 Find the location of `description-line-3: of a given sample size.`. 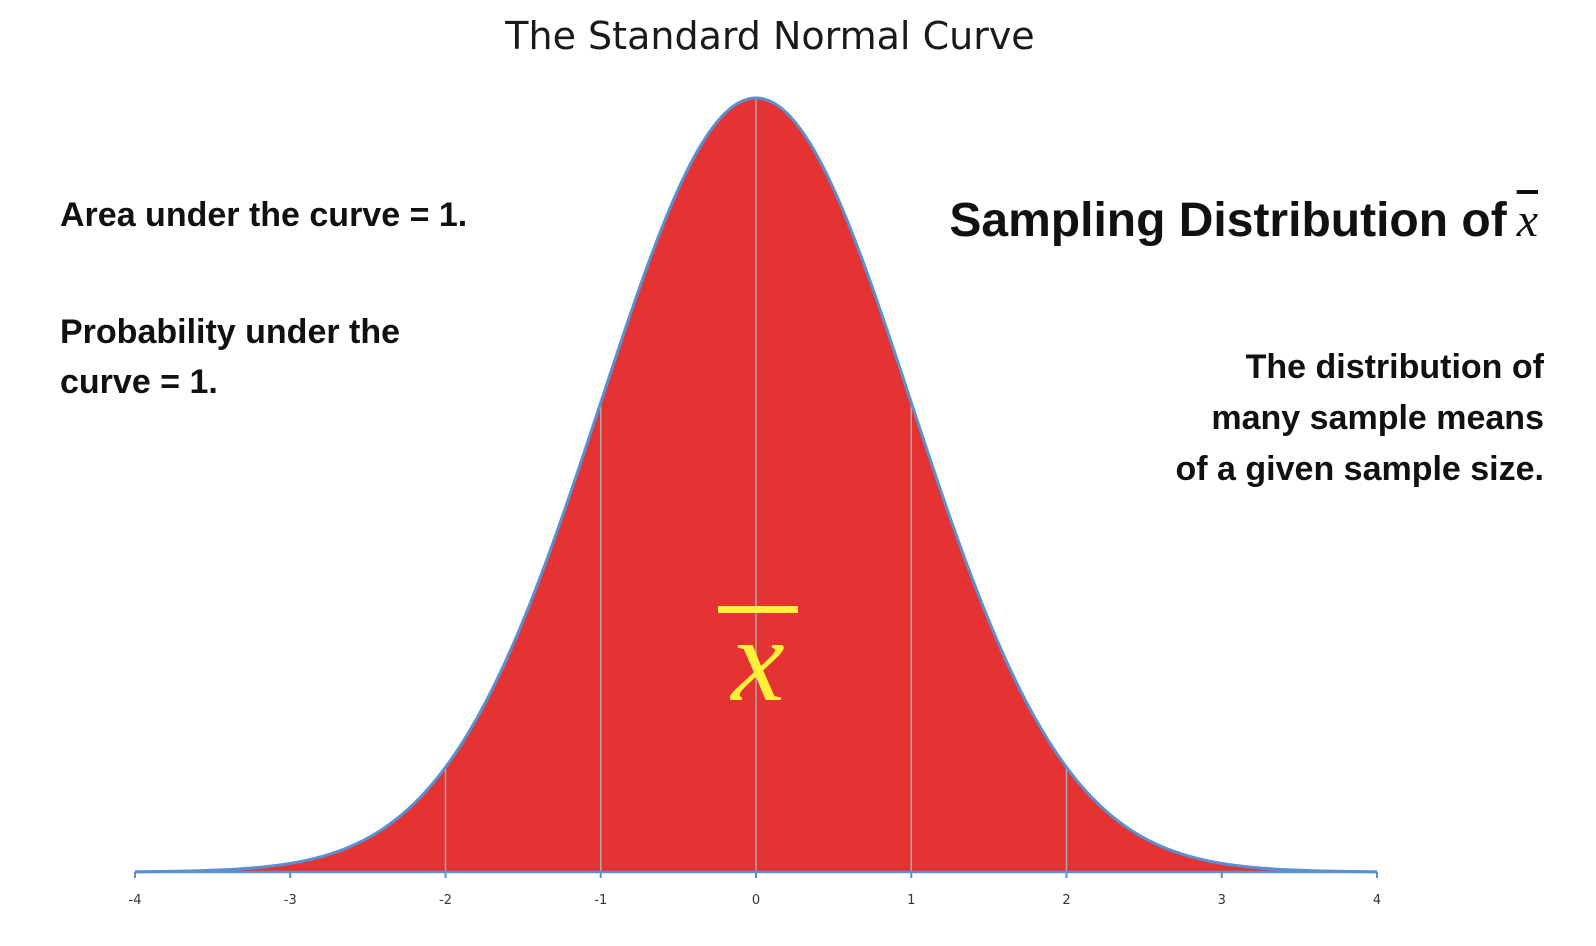

description-line-3: of a given sample size. is located at coordinates (1359, 469).